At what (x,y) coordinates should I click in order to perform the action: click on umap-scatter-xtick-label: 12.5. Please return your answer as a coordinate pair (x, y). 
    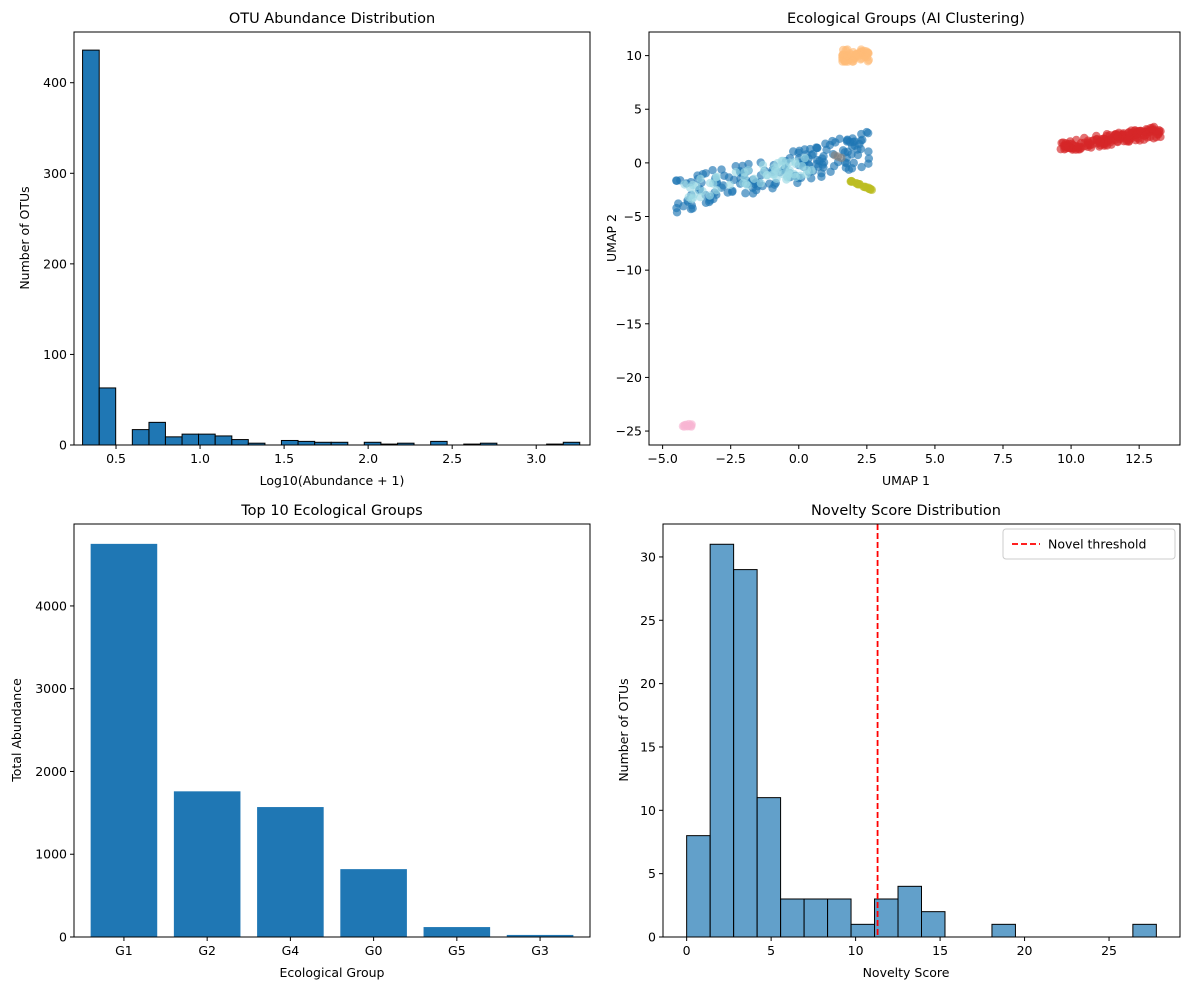
    Looking at the image, I should click on (1139, 458).